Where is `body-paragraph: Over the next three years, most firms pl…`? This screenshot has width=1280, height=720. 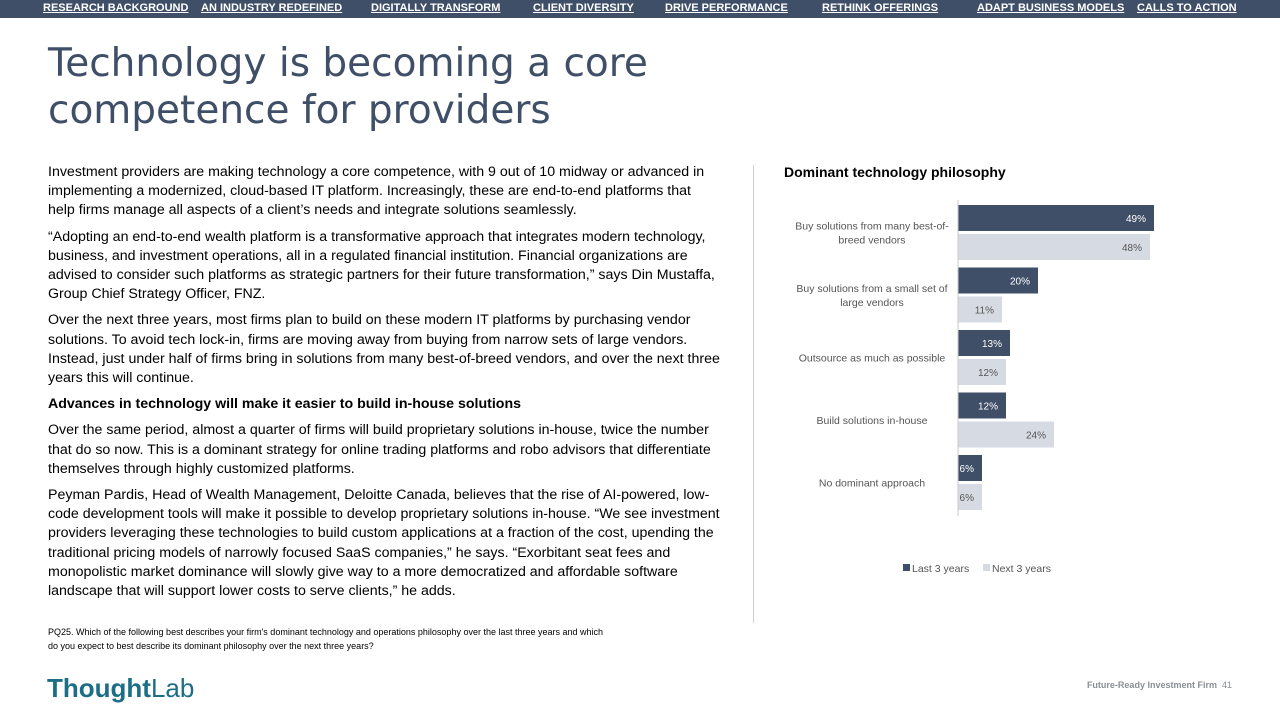
body-paragraph: Over the next three years, most firms pl… is located at coordinates (384, 349).